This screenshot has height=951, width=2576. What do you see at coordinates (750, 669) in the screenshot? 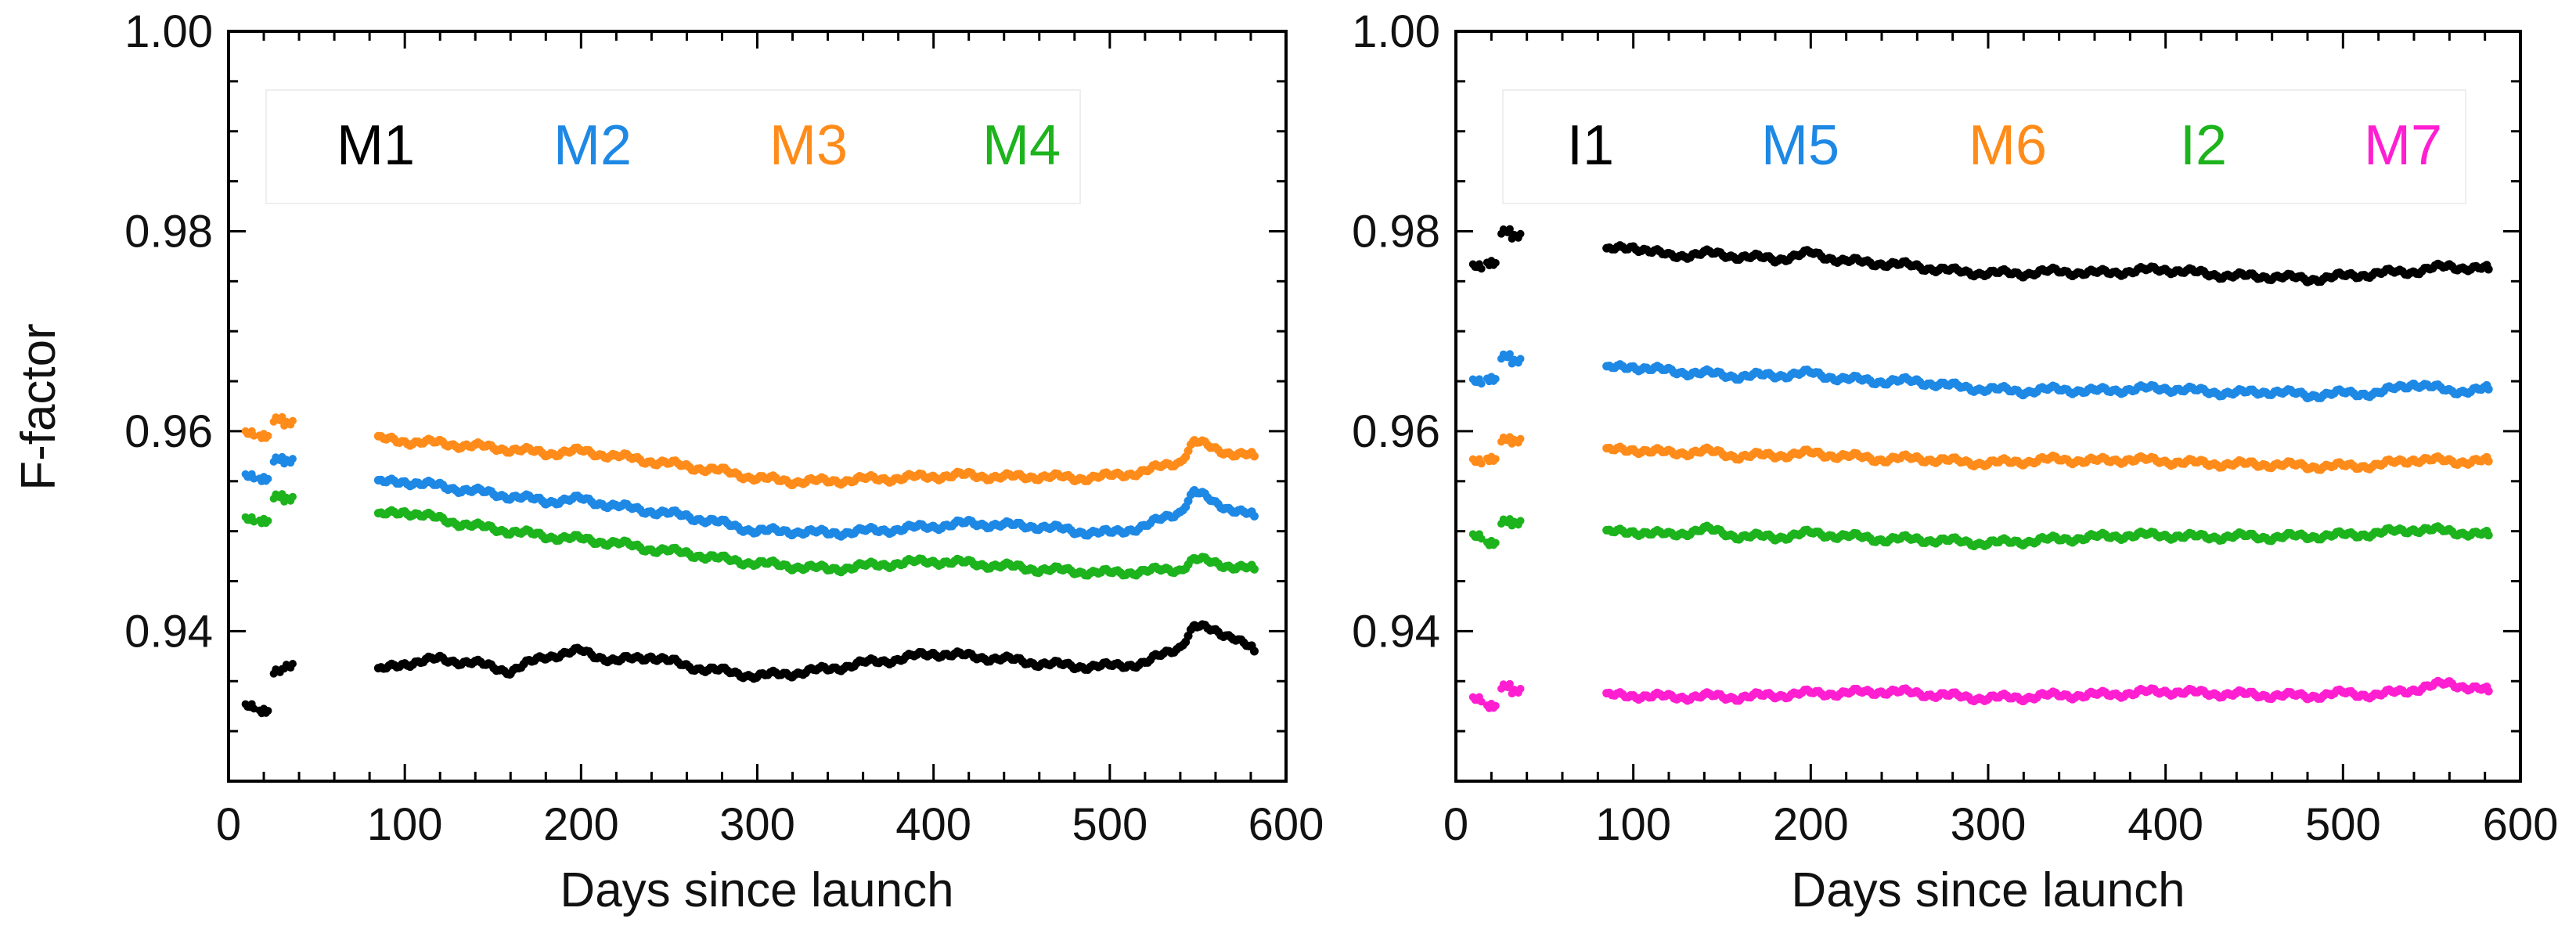
I see `series-m1` at bounding box center [750, 669].